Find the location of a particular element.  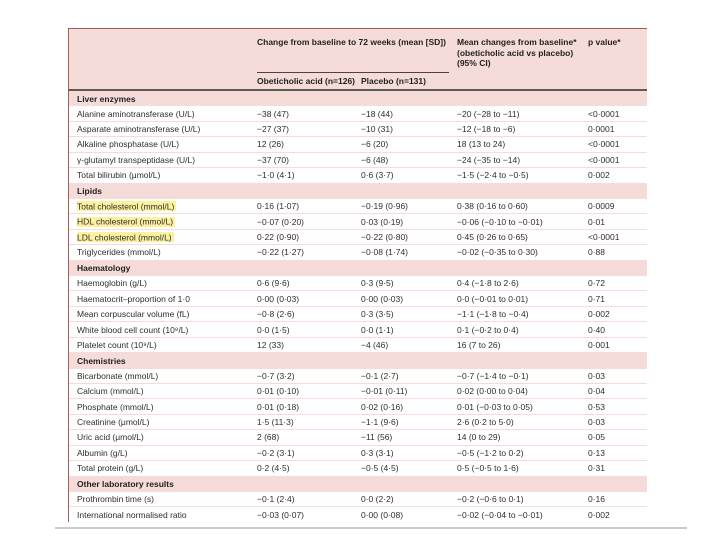

value-placebo: 0·3 (3·5) is located at coordinates (377, 314).